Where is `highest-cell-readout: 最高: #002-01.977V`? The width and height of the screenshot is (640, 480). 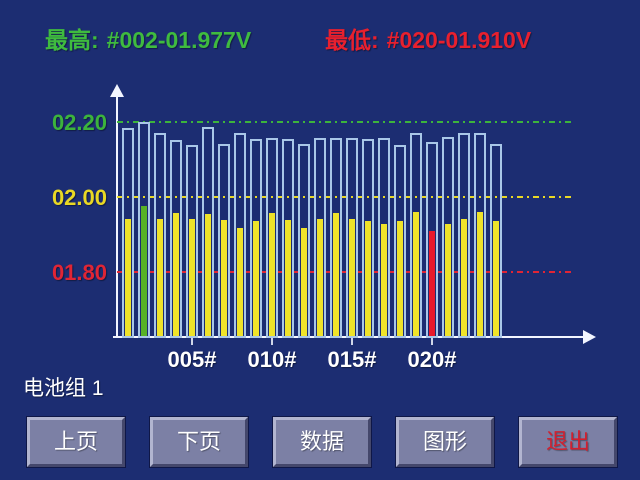 highest-cell-readout: 最高: #002-01.977V is located at coordinates (148, 38).